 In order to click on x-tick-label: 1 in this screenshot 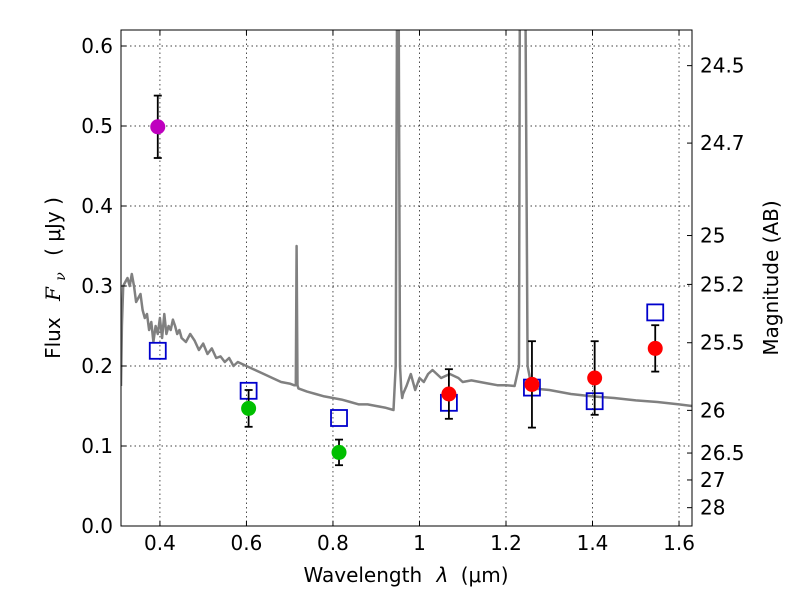, I will do `click(419, 543)`.